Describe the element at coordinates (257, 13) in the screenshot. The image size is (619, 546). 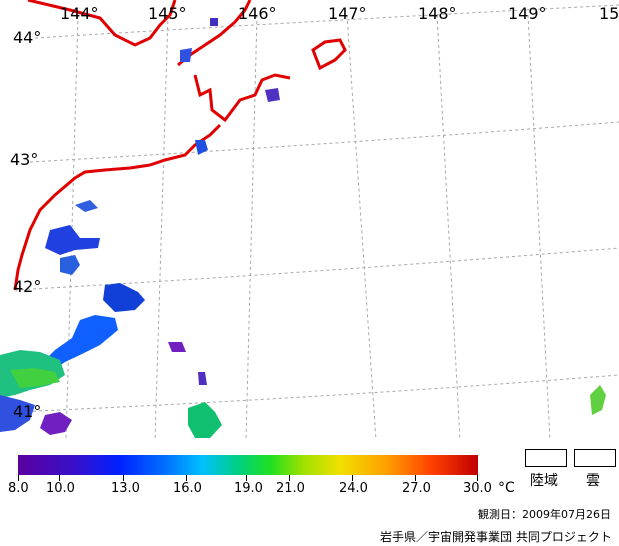
I see `lon-label-146: 146°` at that location.